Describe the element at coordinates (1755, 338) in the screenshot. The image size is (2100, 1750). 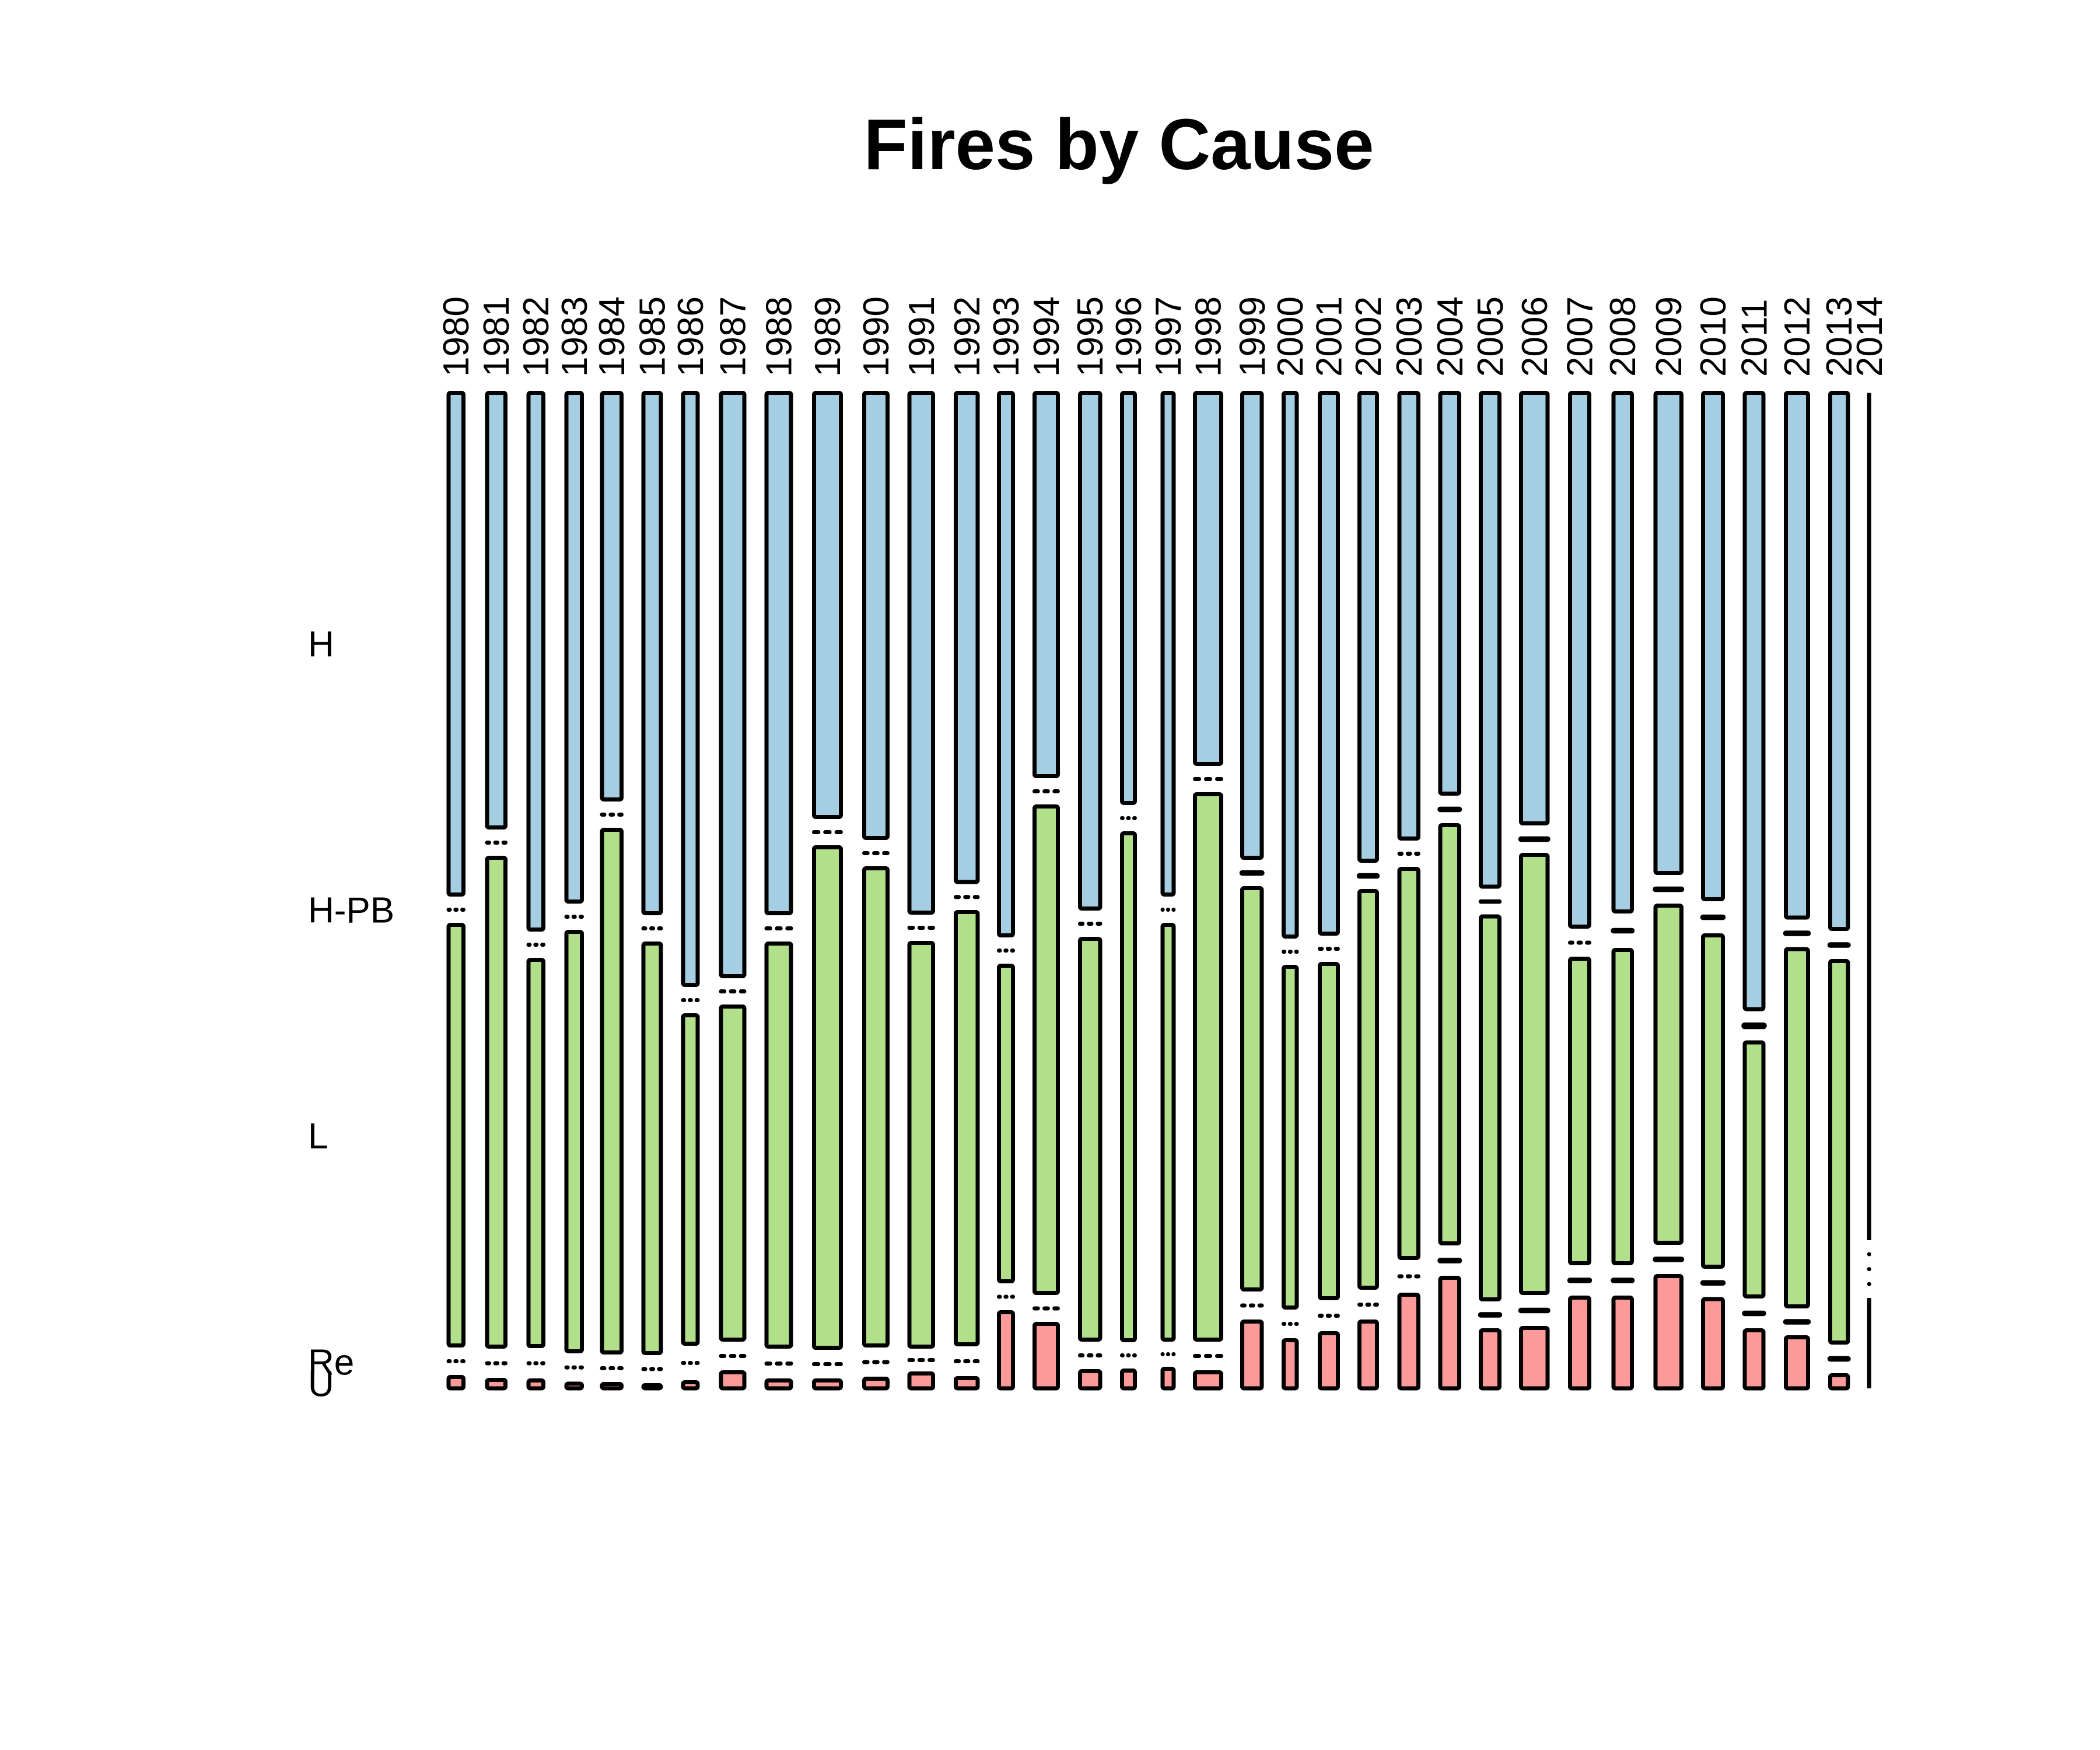
I see `svg-text: 2011` at that location.